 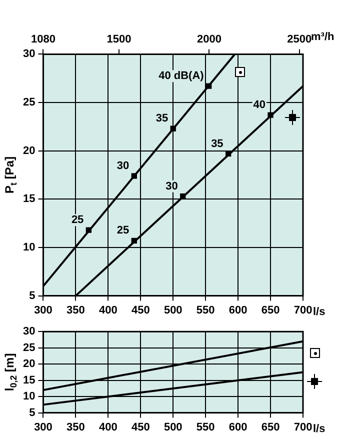 I want to click on y-axis-title: l0,2 [m], so click(x=10, y=372).